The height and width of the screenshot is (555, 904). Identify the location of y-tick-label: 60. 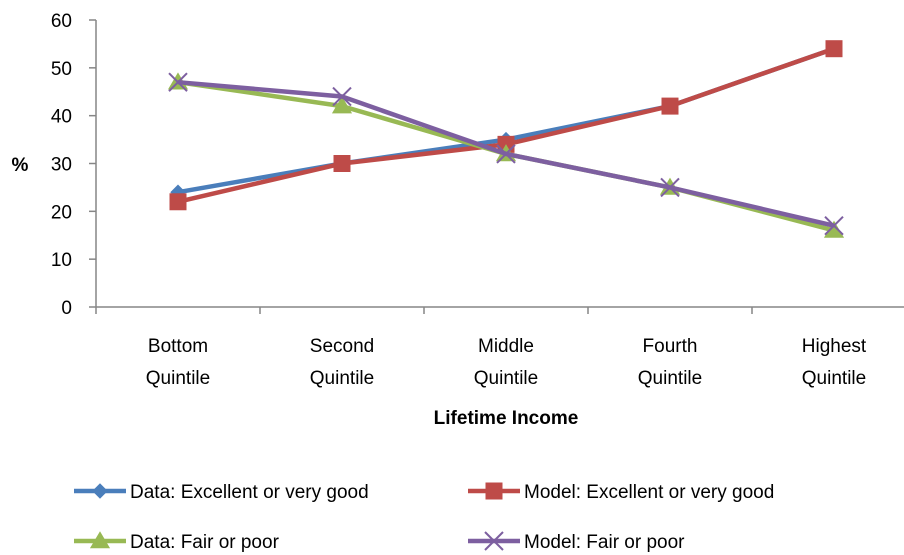
(61, 21).